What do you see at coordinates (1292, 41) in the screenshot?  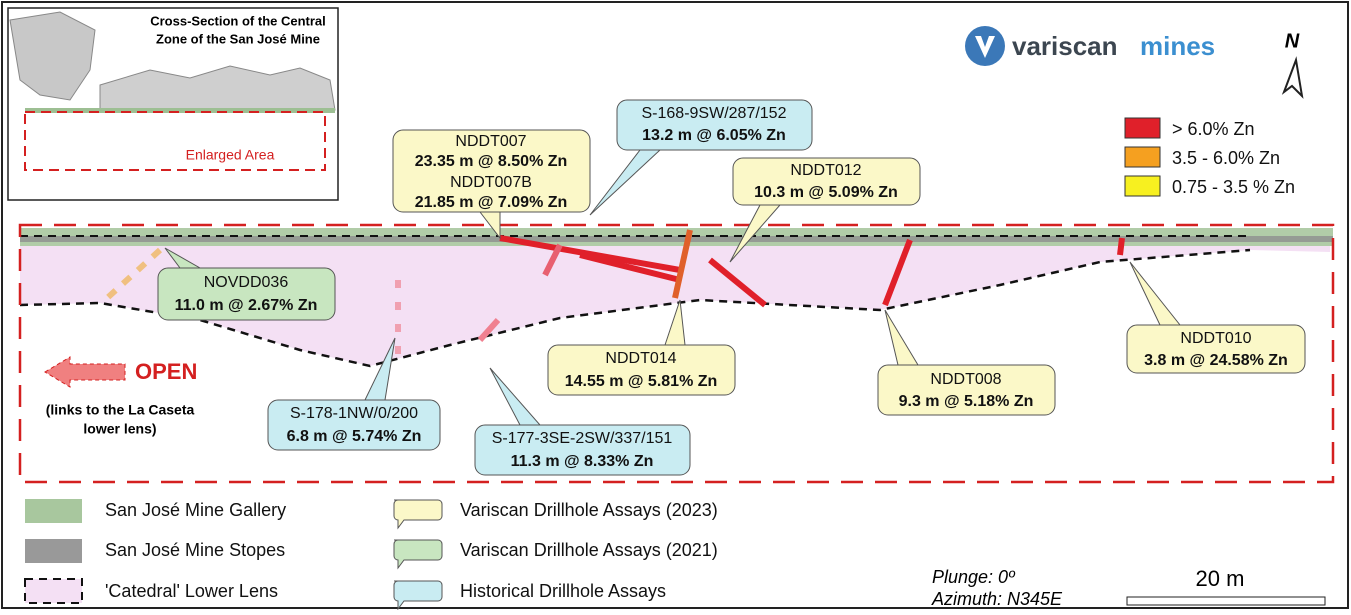 I see `north-label: N` at bounding box center [1292, 41].